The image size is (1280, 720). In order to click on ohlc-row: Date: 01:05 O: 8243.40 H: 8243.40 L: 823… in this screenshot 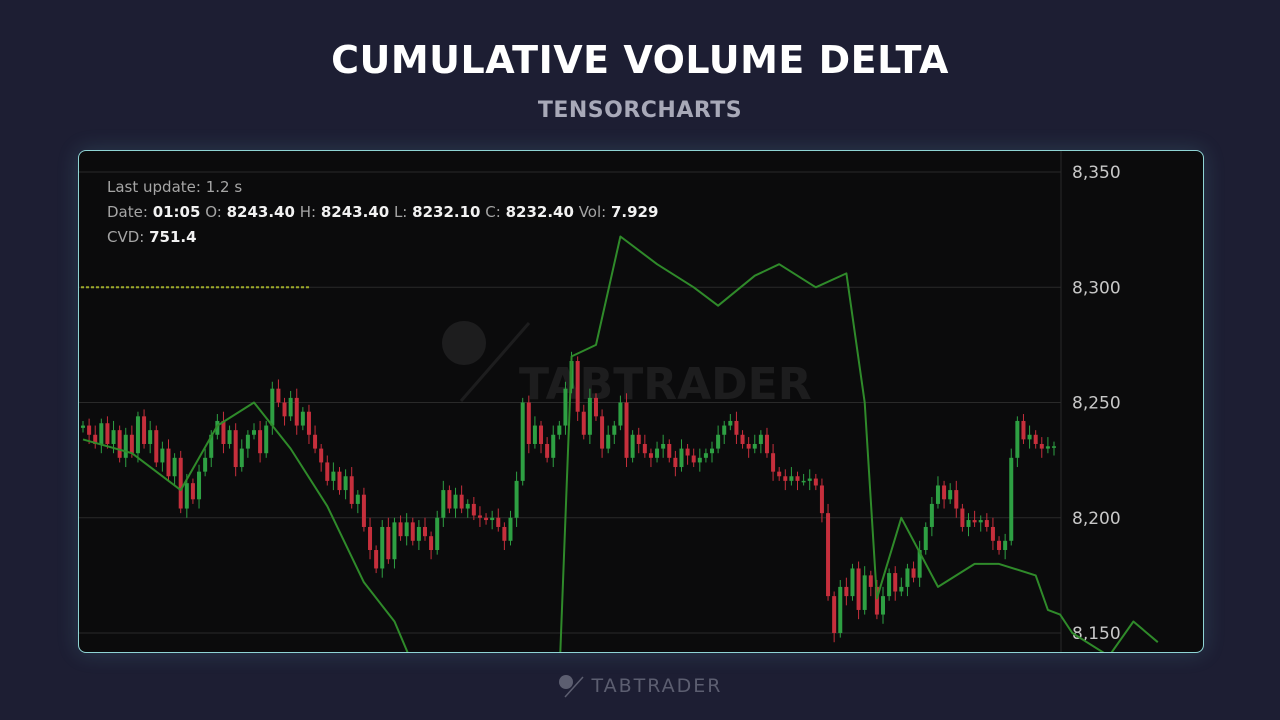, I will do `click(382, 212)`.